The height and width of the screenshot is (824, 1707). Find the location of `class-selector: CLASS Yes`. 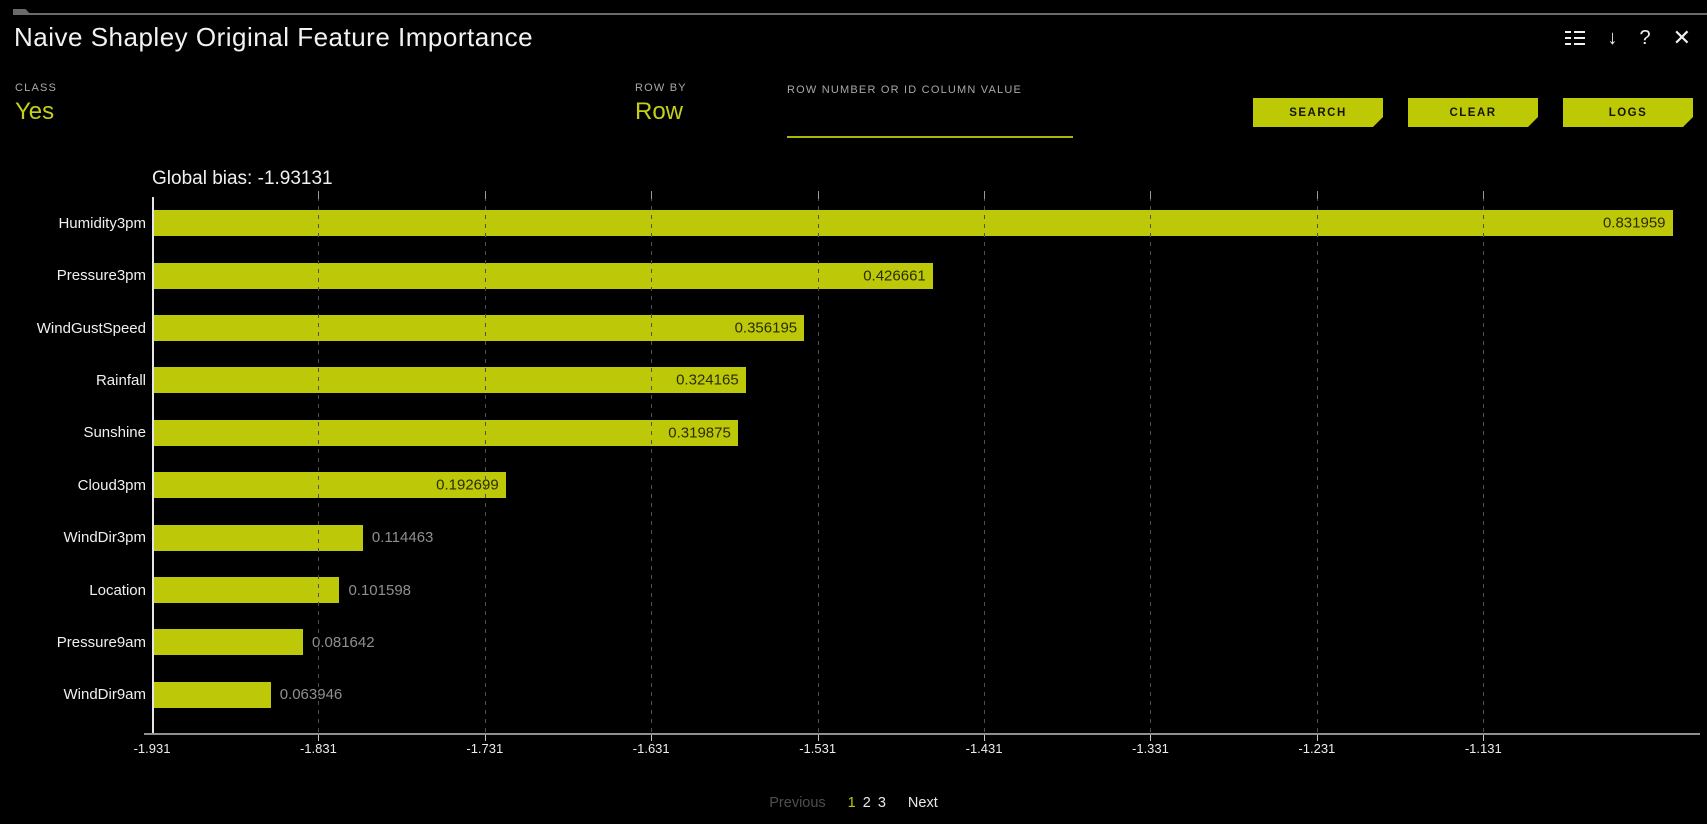

class-selector: CLASS Yes is located at coordinates (36, 104).